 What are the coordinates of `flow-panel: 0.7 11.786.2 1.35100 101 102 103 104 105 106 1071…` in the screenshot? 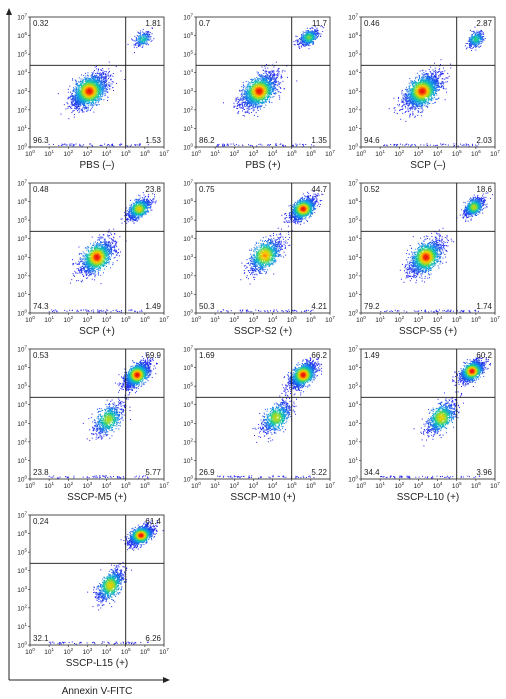 It's located at (259, 92).